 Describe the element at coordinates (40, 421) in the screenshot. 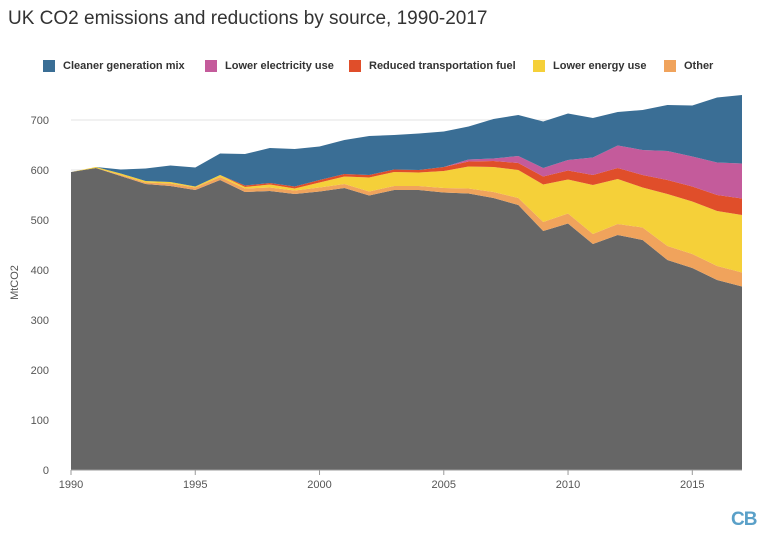

I see `y-tick-label: 100` at that location.